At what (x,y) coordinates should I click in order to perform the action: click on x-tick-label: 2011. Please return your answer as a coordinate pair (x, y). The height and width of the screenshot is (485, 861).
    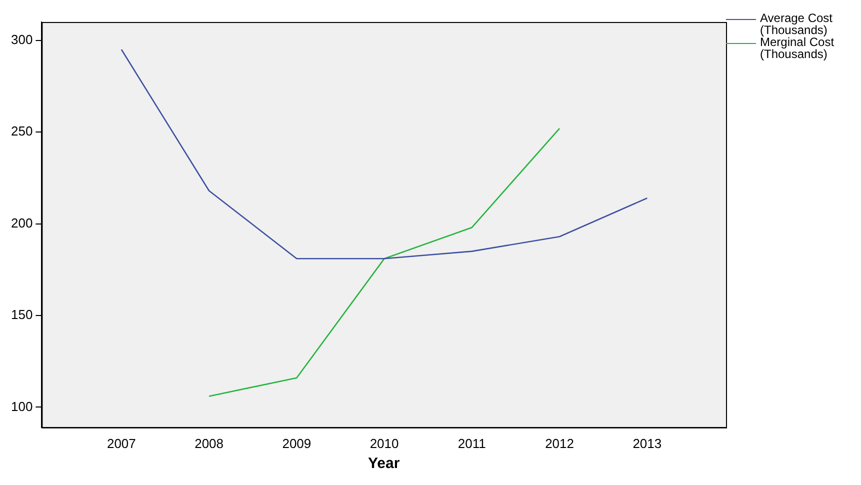
    Looking at the image, I should click on (472, 443).